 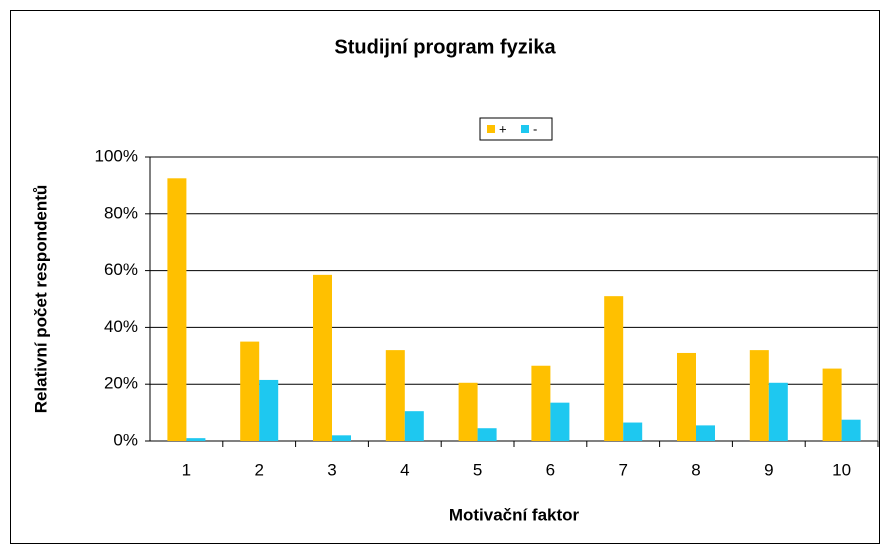 What do you see at coordinates (695, 469) in the screenshot?
I see `x-tick-label: 8` at bounding box center [695, 469].